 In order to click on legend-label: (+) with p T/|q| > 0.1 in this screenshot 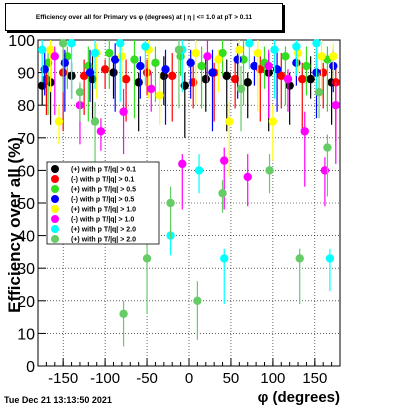, I will do `click(103, 170)`.